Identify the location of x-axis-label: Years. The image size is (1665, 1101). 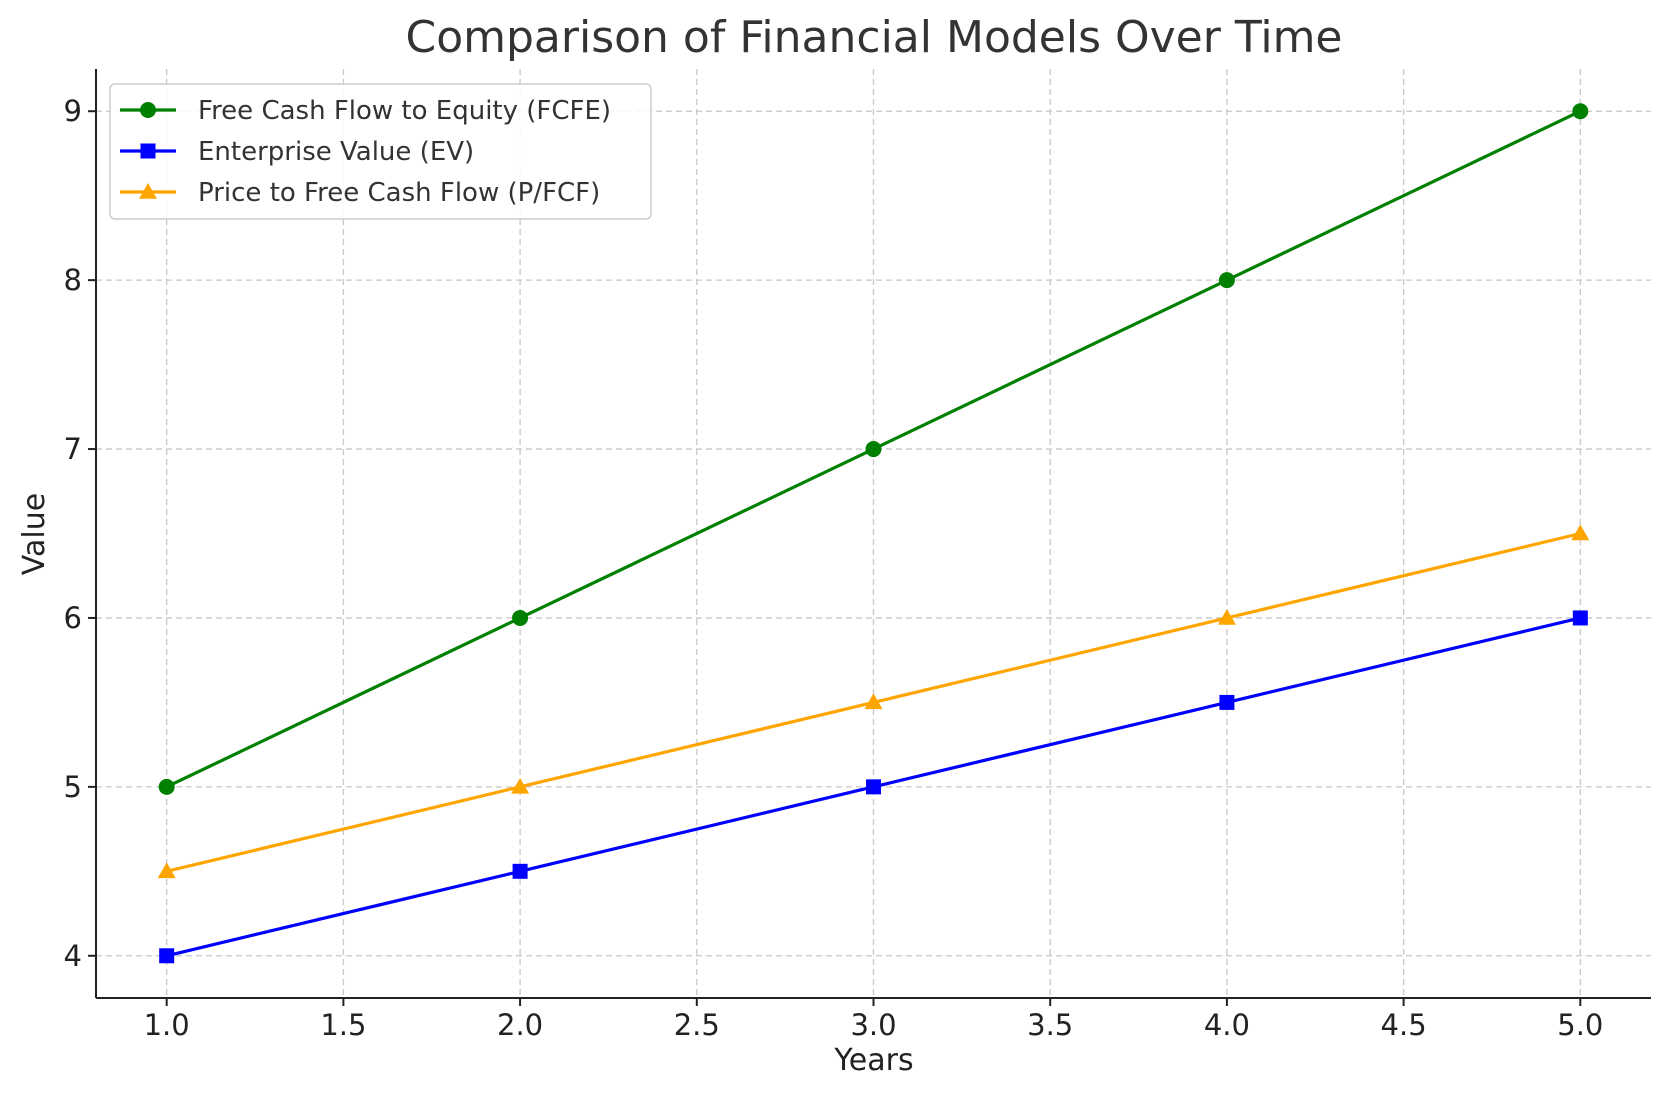
(873, 1060).